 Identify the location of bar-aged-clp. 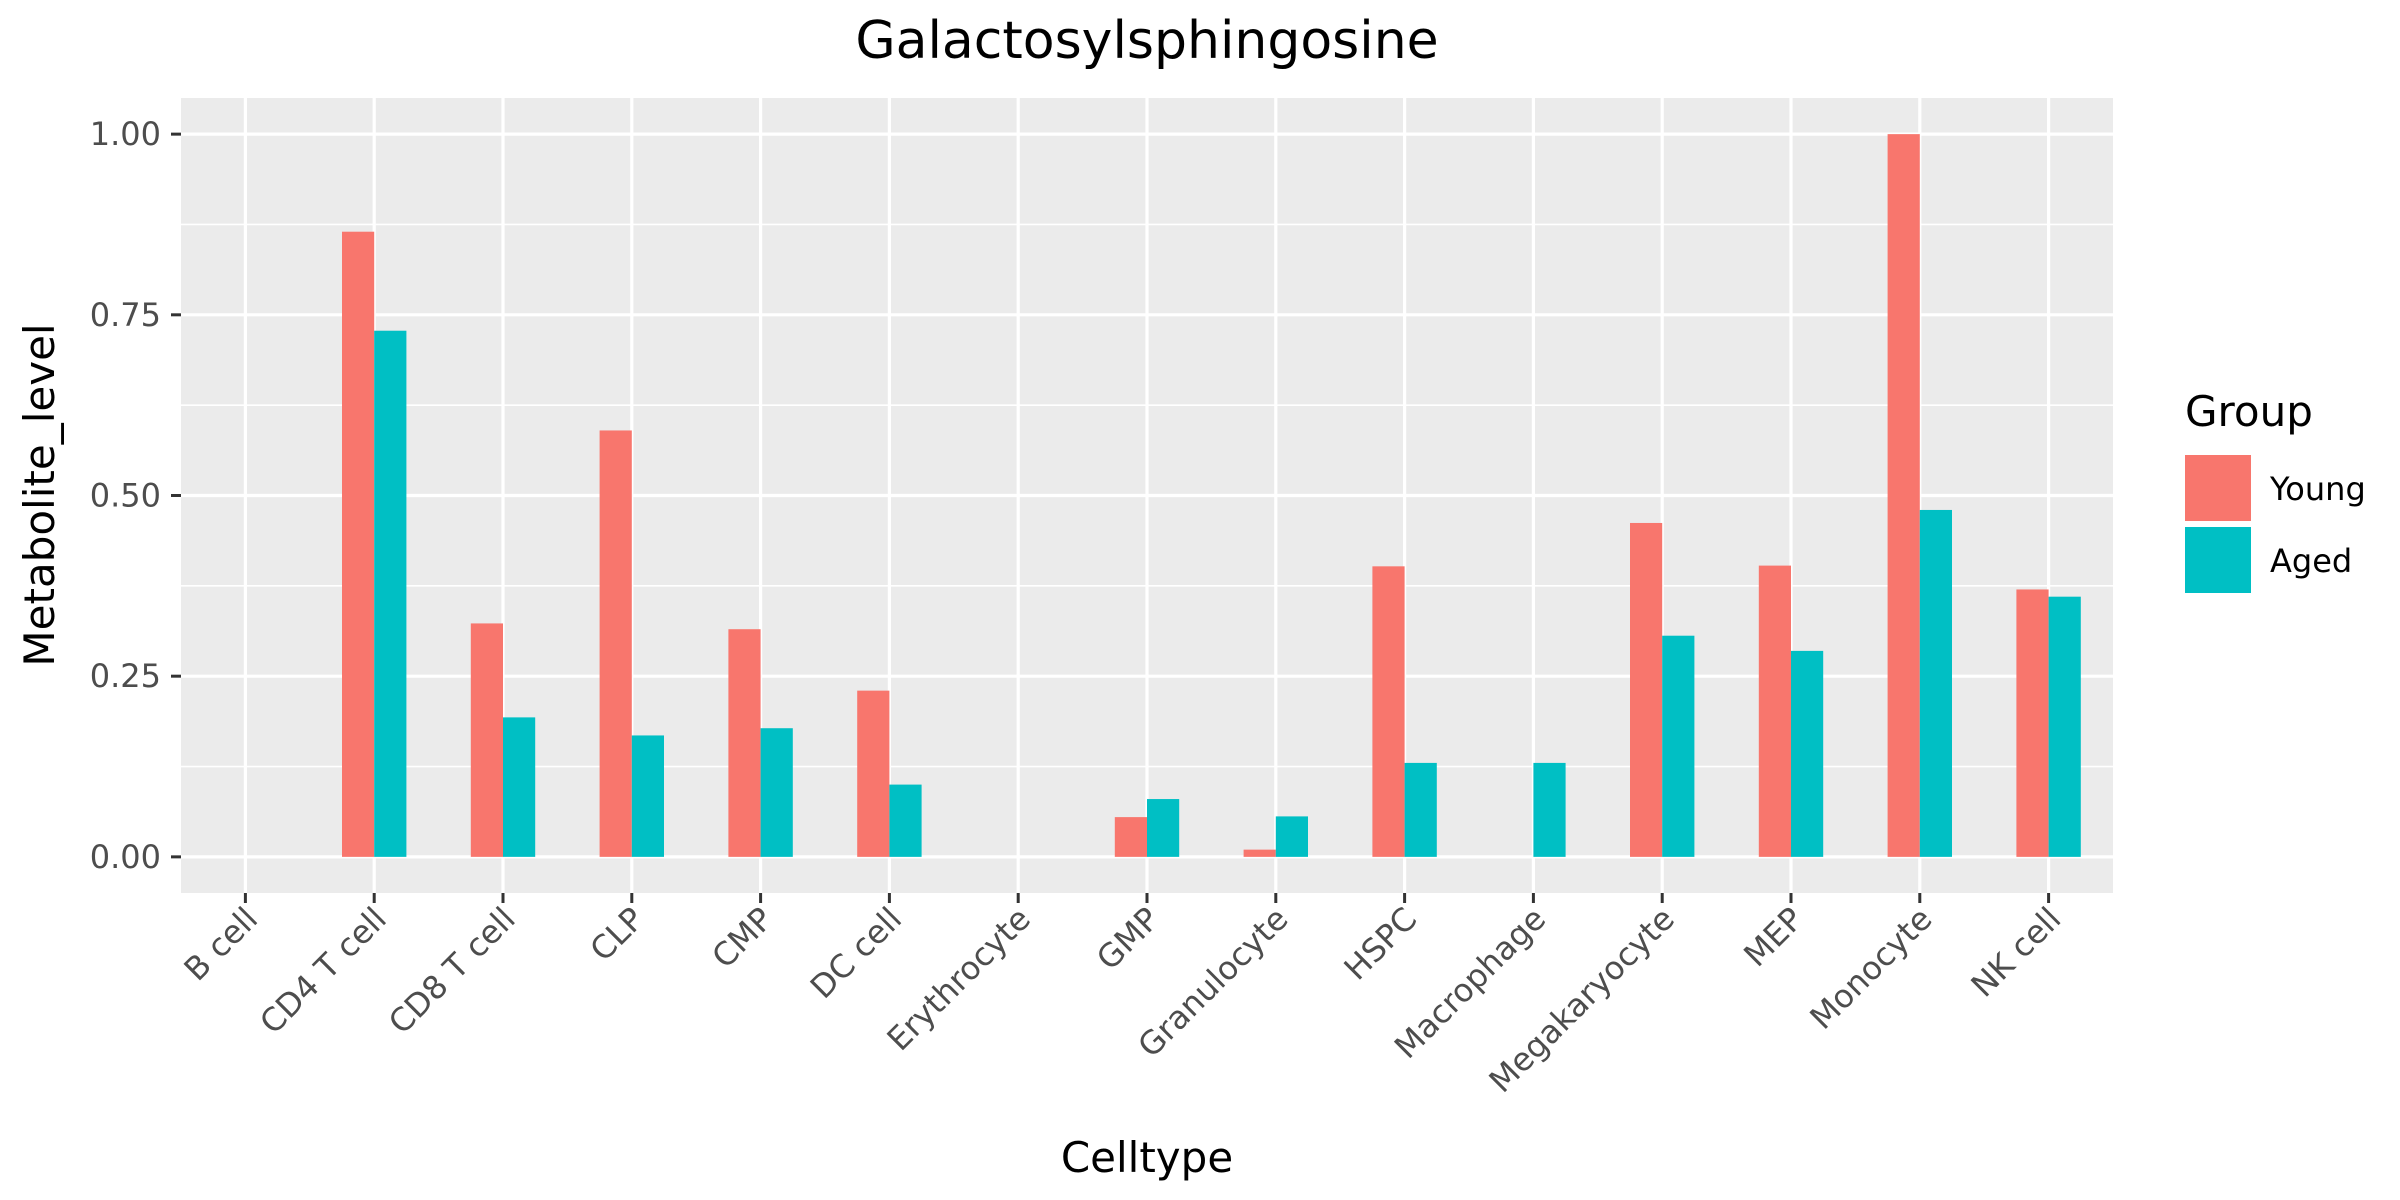
(647, 796).